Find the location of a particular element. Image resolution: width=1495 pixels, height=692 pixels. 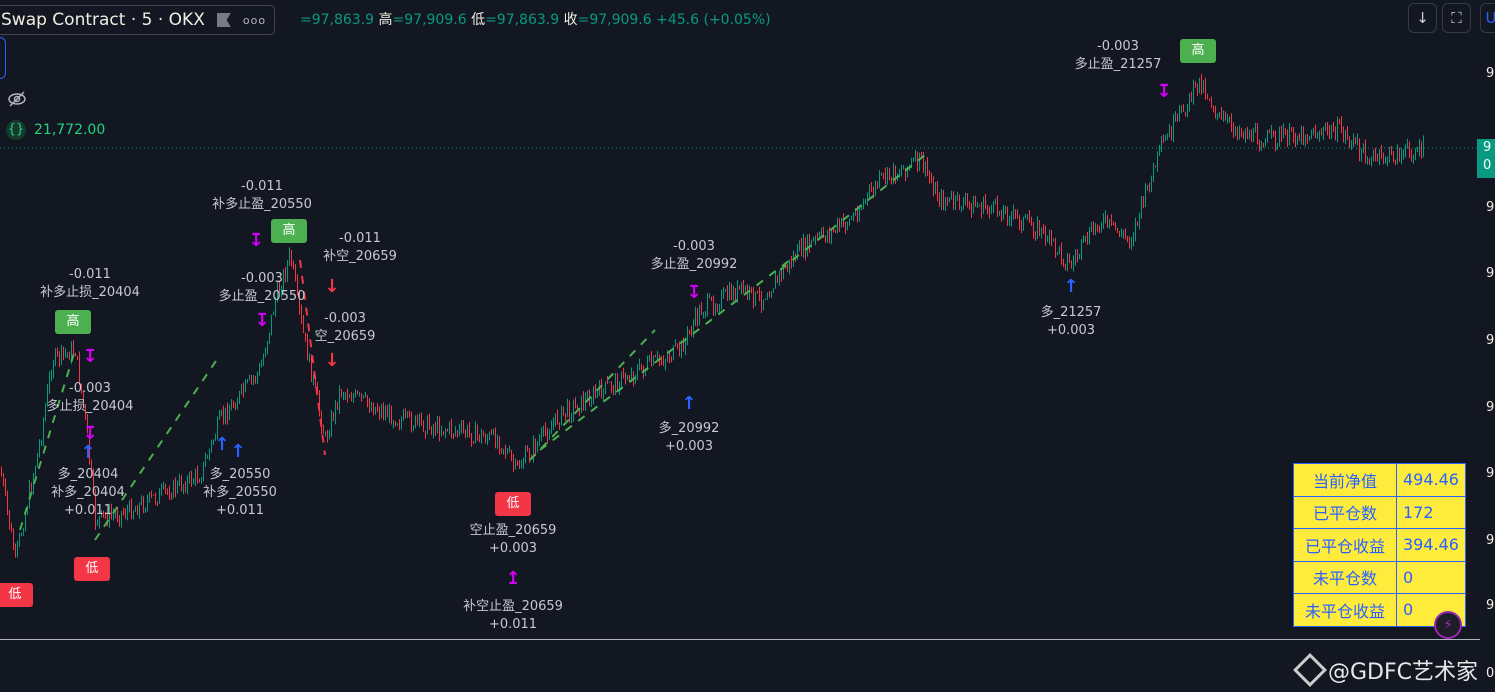

side-panel-handle is located at coordinates (3, 58).